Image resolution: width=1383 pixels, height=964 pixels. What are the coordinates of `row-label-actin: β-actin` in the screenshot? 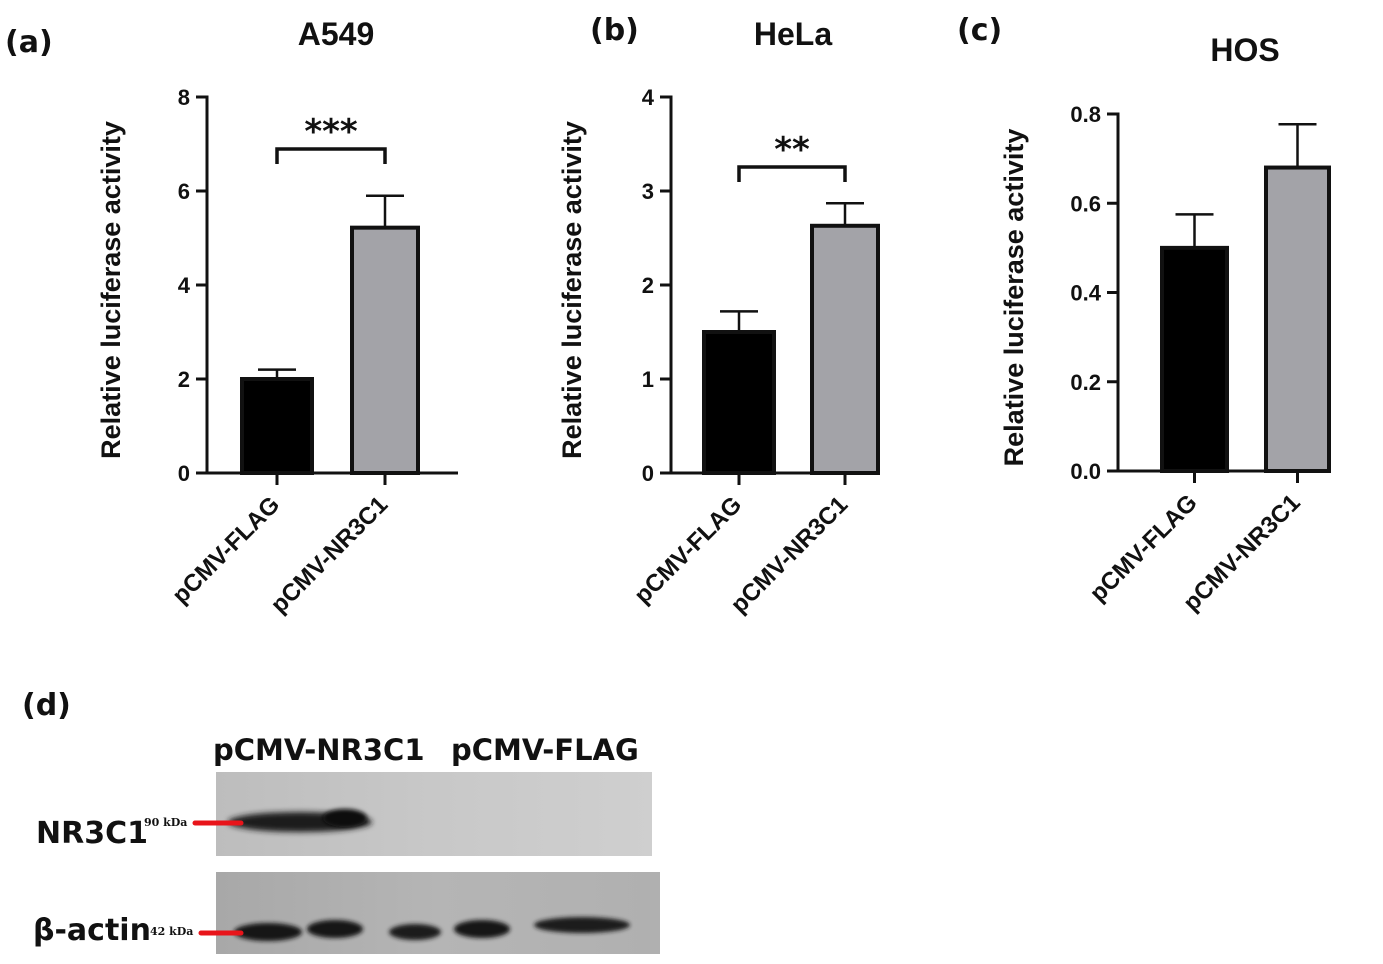 It's located at (92, 930).